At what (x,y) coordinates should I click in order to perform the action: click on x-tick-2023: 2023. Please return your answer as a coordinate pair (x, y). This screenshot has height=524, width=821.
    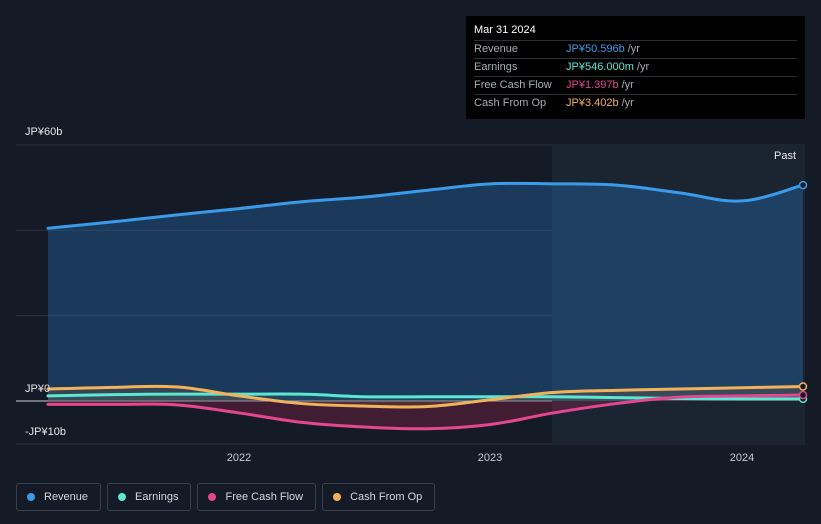
    Looking at the image, I should click on (490, 458).